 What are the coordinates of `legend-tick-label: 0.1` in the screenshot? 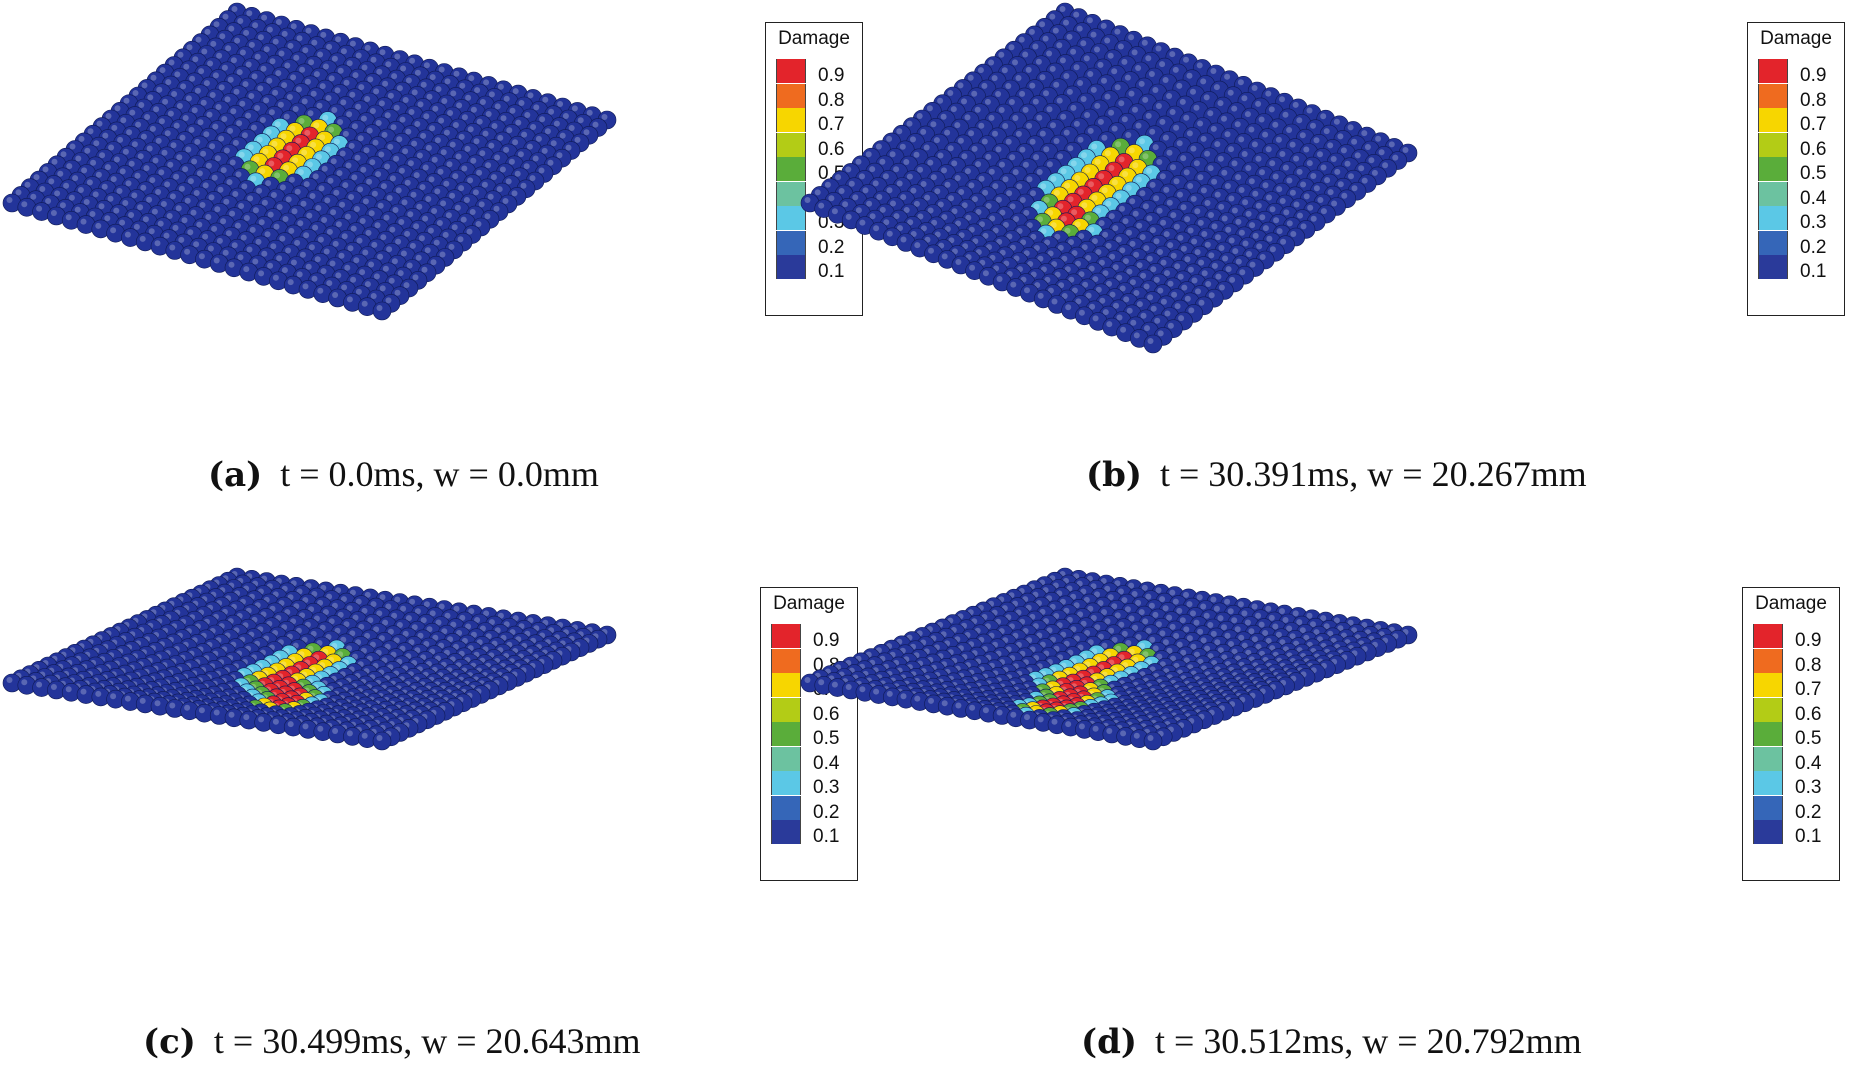 It's located at (1813, 271).